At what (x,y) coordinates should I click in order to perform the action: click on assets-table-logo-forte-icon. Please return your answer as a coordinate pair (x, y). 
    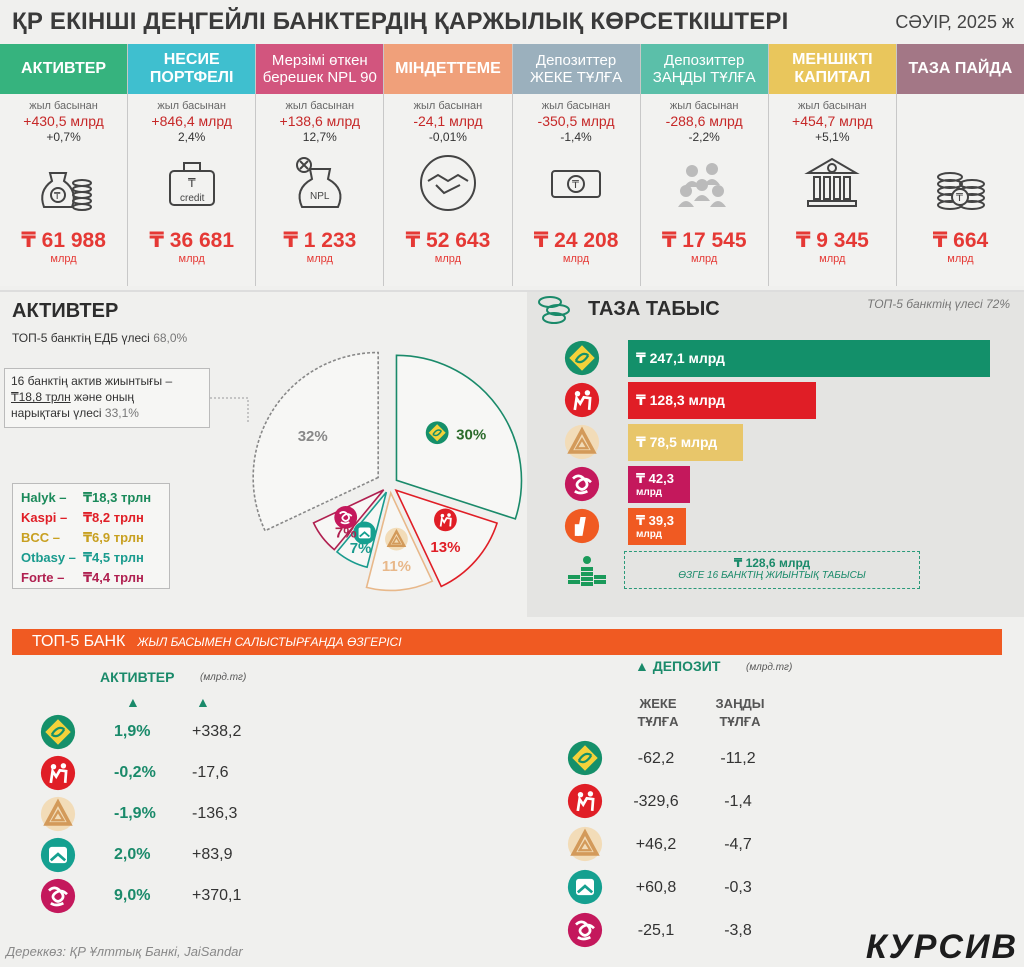
    Looking at the image, I should click on (58, 896).